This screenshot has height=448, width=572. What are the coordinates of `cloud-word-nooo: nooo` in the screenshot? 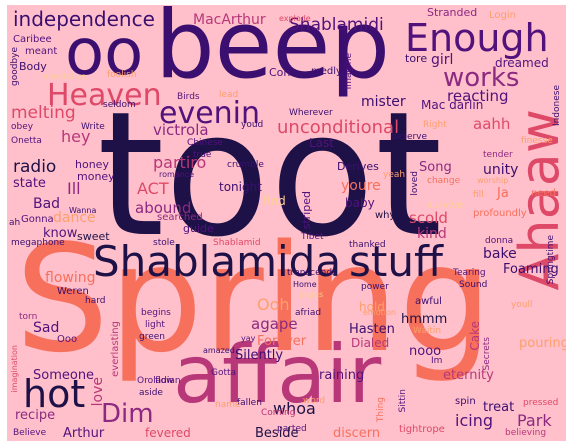 It's located at (425, 351).